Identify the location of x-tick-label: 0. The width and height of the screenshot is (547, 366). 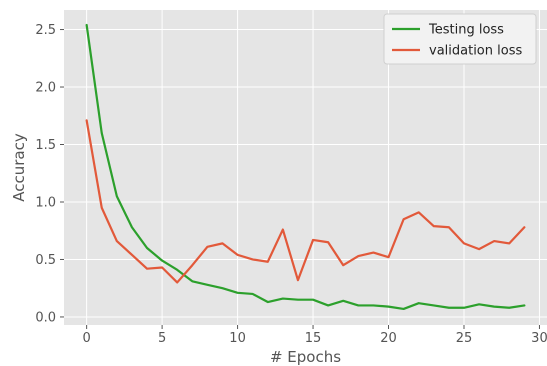
(87, 338).